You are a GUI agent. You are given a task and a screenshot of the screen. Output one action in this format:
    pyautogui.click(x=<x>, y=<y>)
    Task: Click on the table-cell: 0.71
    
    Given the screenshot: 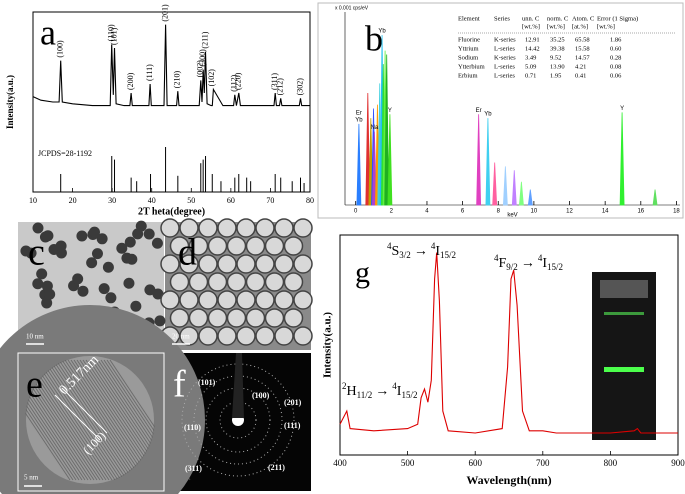 What is the action you would take?
    pyautogui.click(x=530, y=75)
    